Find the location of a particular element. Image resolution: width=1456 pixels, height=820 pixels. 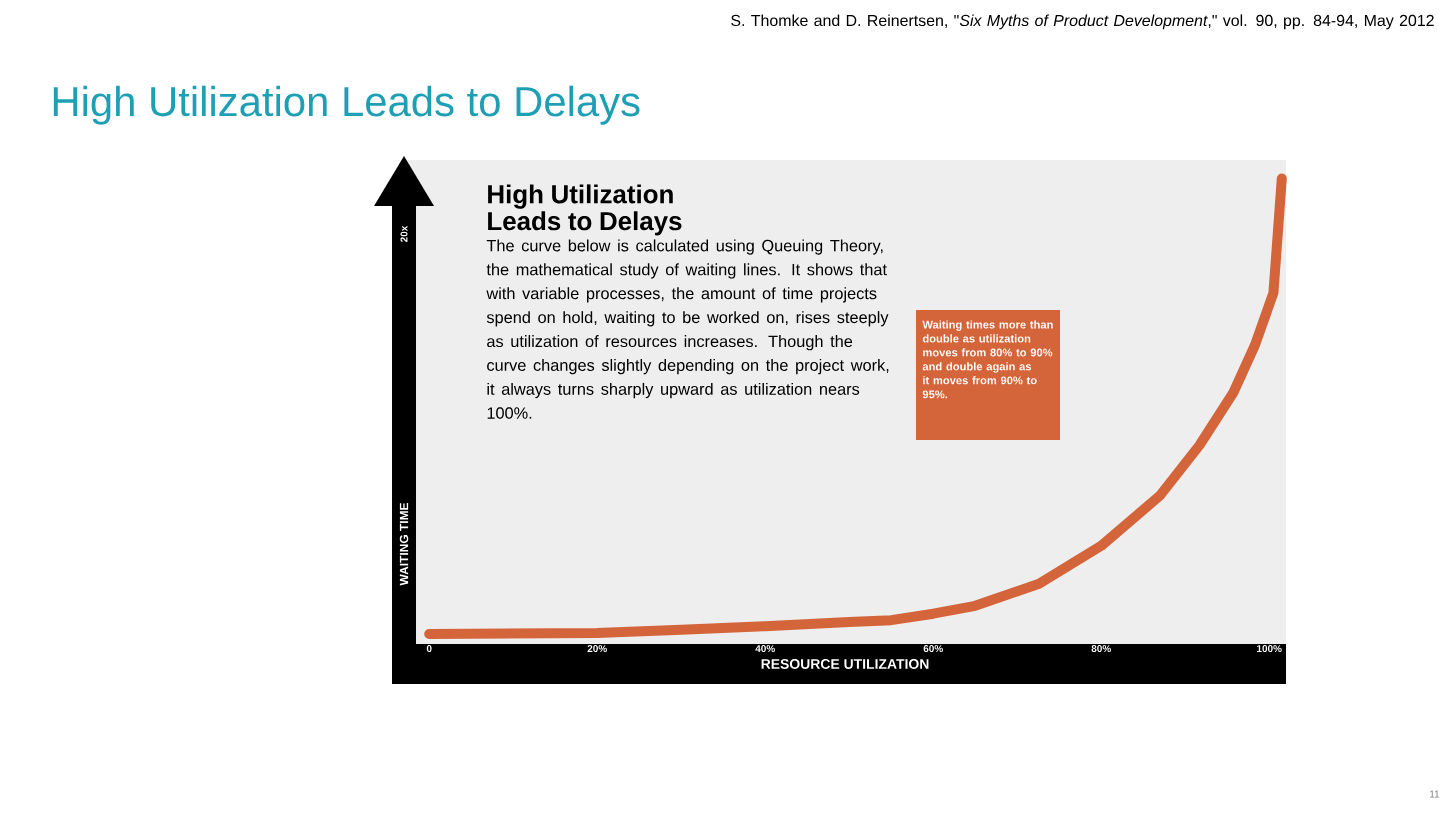

chart-title: High Utilization Leads to Delays is located at coordinates (346, 105).